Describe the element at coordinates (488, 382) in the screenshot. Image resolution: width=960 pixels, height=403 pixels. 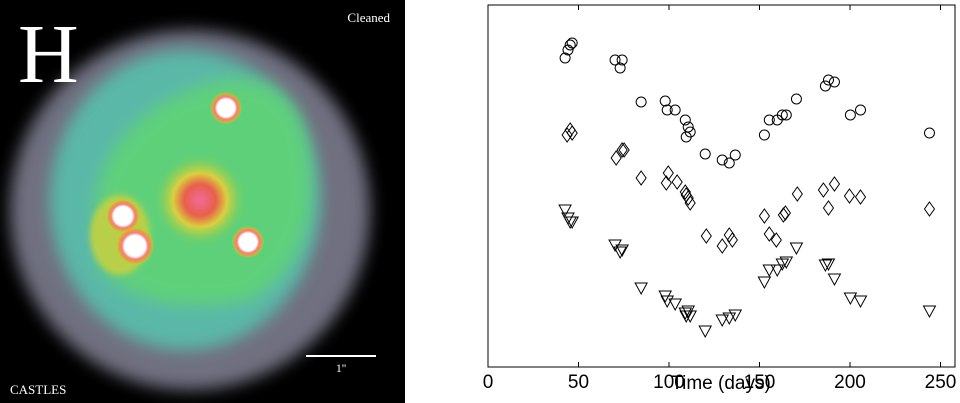
I see `x-tick-label: 0` at that location.